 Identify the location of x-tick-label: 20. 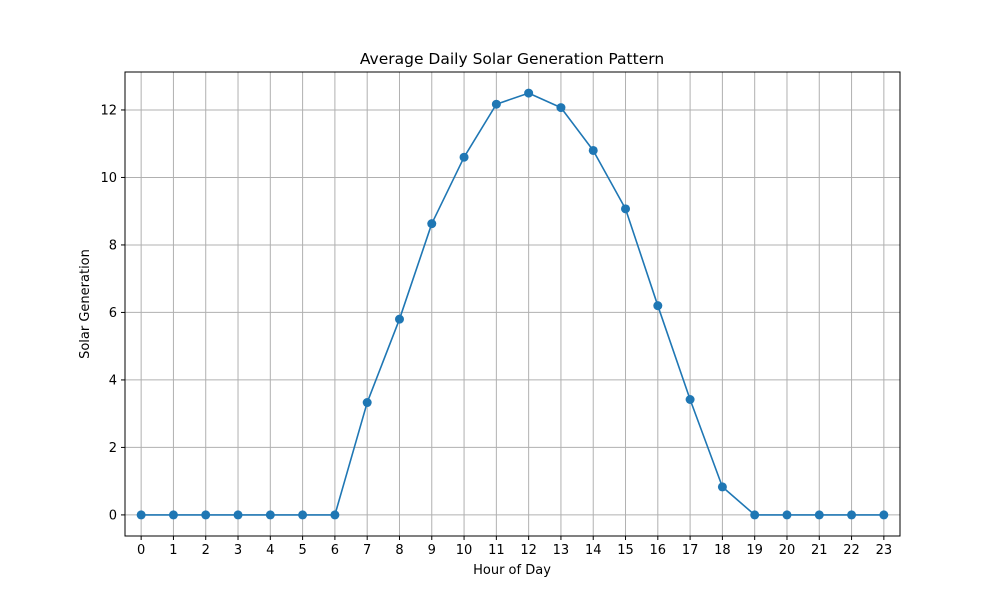
(787, 550).